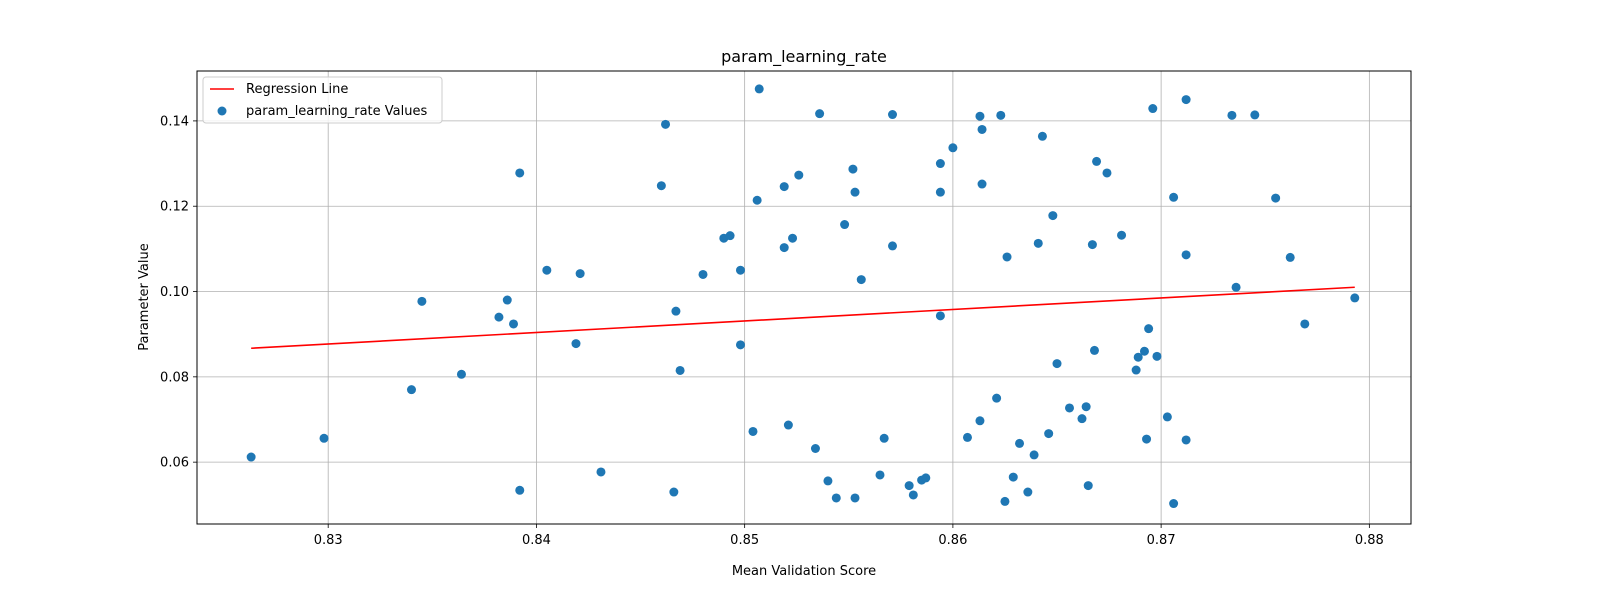 The height and width of the screenshot is (600, 1600). I want to click on y-tick-label: 0.12, so click(174, 207).